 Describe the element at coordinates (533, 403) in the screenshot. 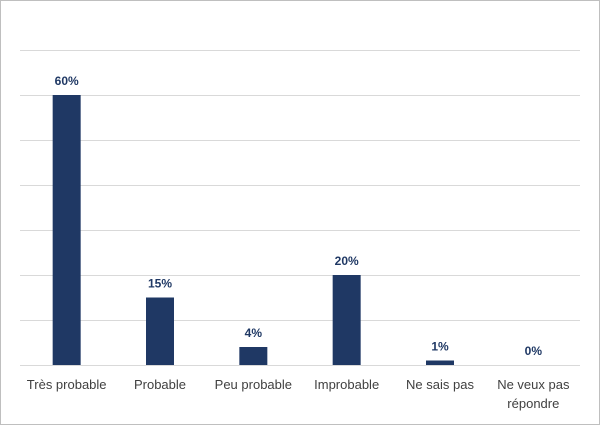

I see `category-tick-label-line: répondre` at that location.